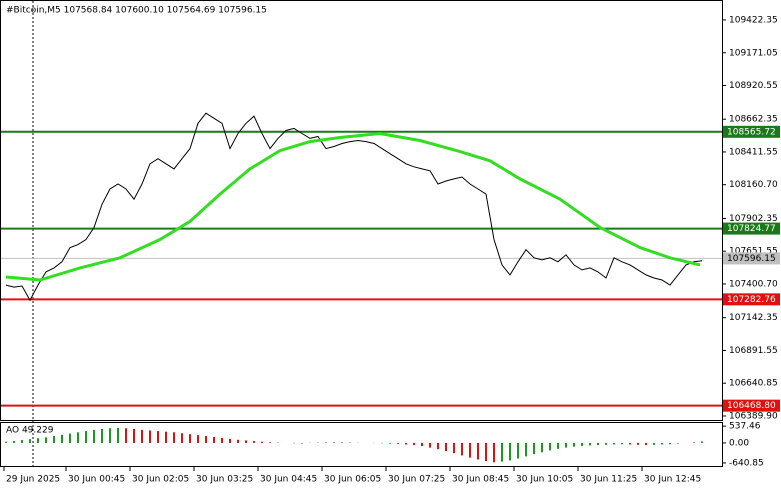  I want to click on x-tick-label: 30 Jun 12:45, so click(672, 480).